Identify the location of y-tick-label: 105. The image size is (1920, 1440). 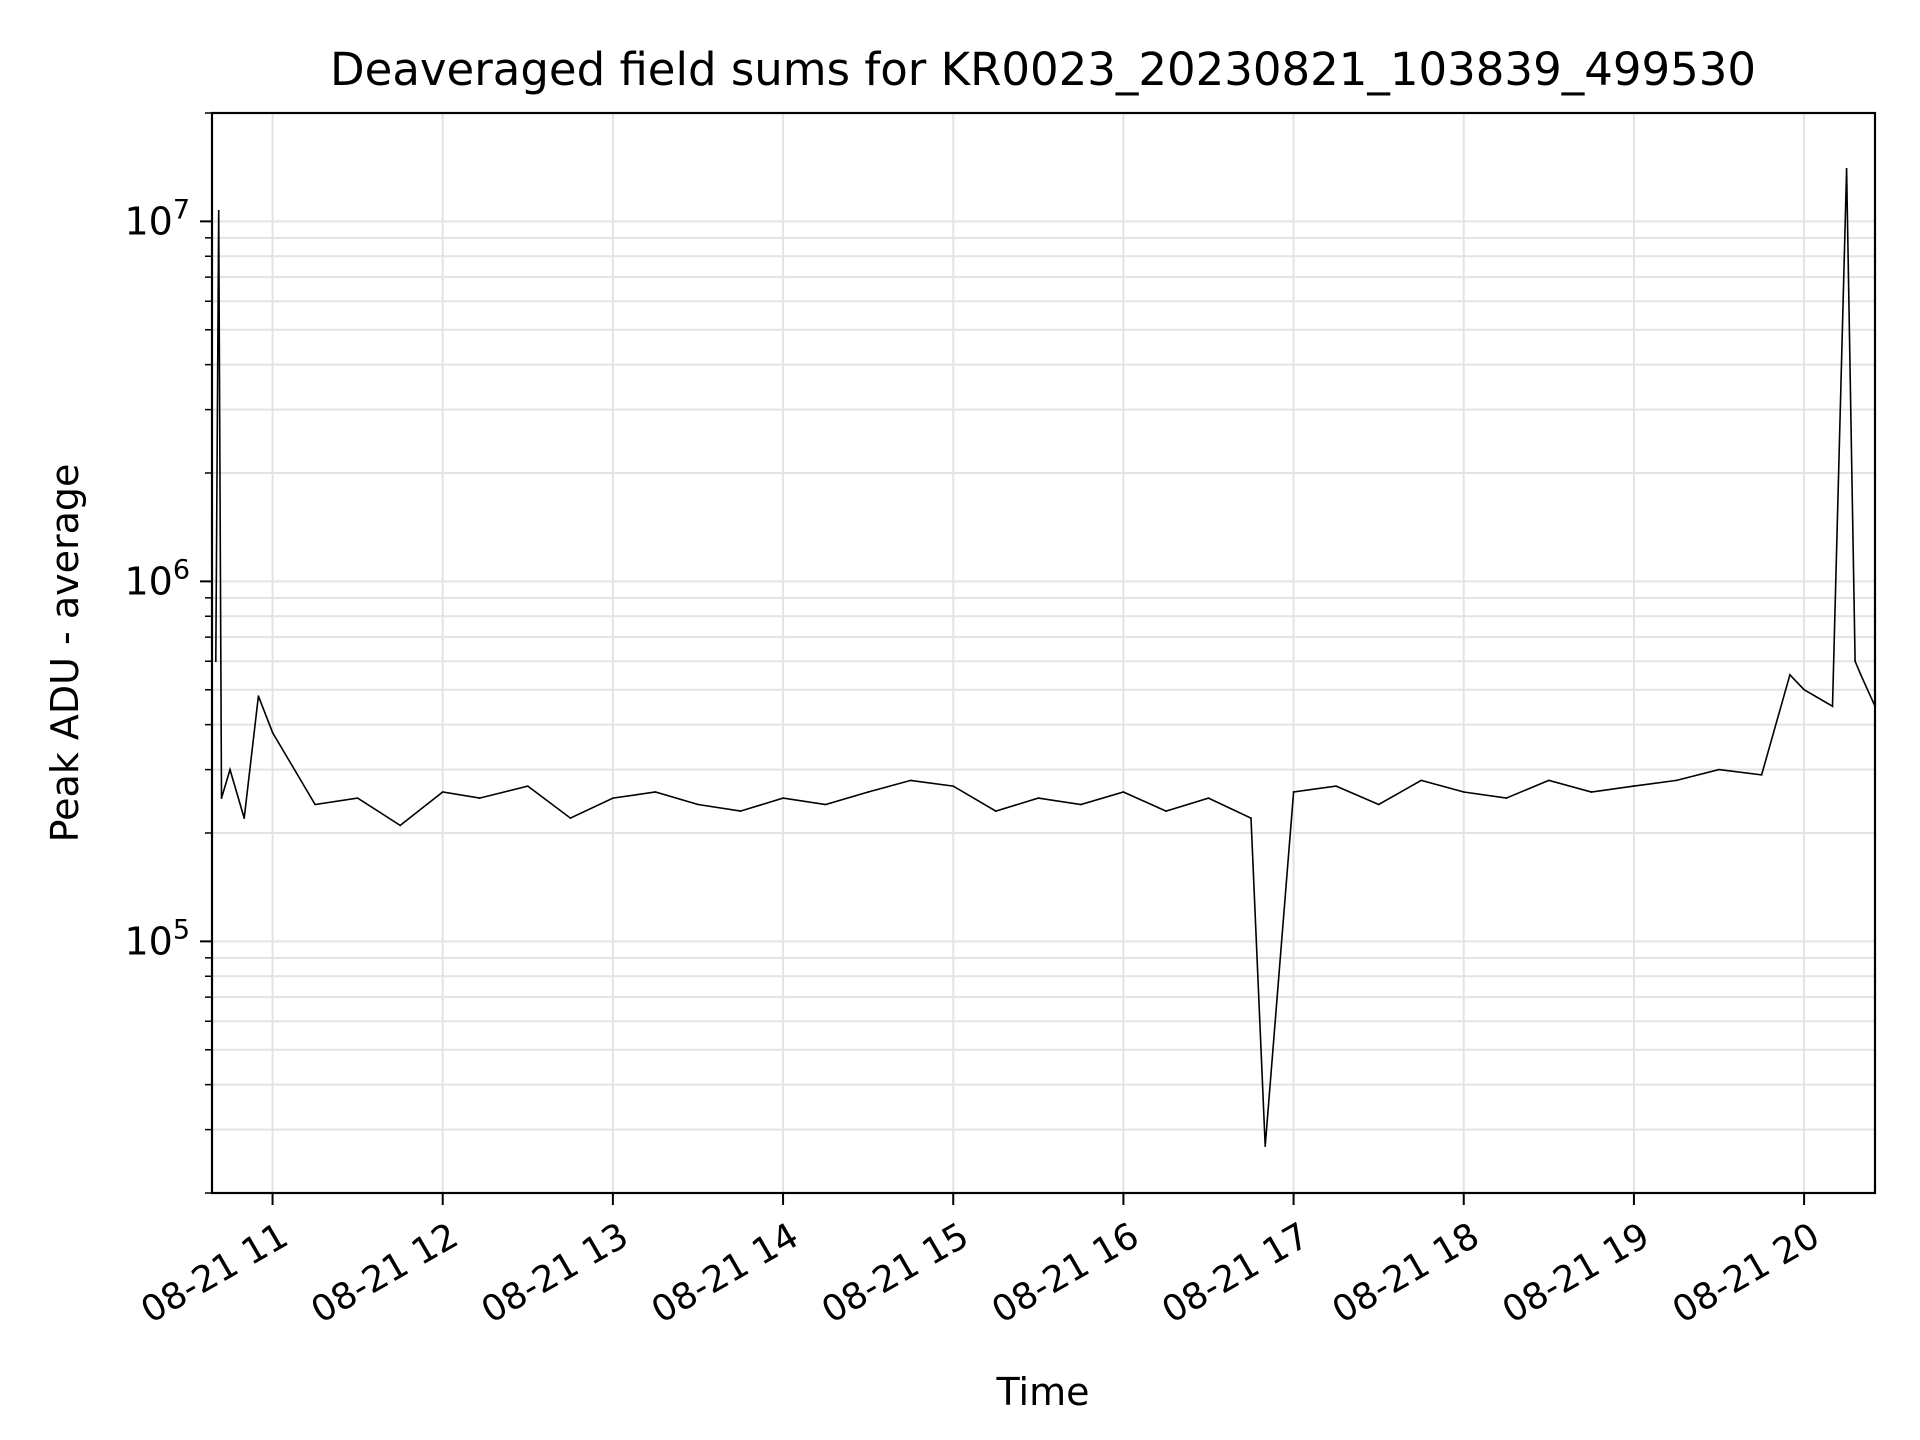
(157, 938).